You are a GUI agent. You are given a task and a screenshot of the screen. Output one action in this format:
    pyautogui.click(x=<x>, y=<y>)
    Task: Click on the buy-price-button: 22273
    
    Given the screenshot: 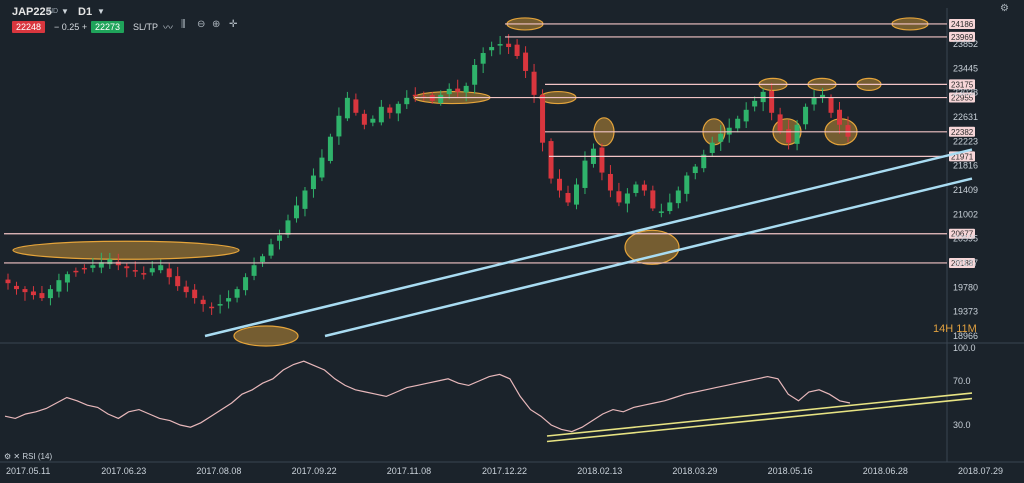 What is the action you would take?
    pyautogui.click(x=108, y=27)
    